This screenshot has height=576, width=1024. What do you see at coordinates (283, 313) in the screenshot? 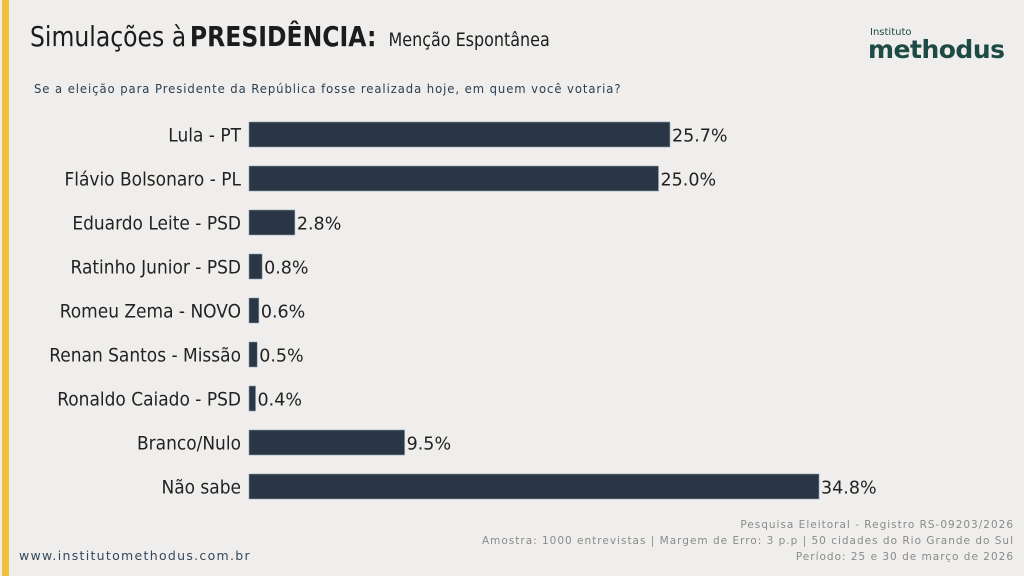
I see `value-label: 0.6%` at bounding box center [283, 313].